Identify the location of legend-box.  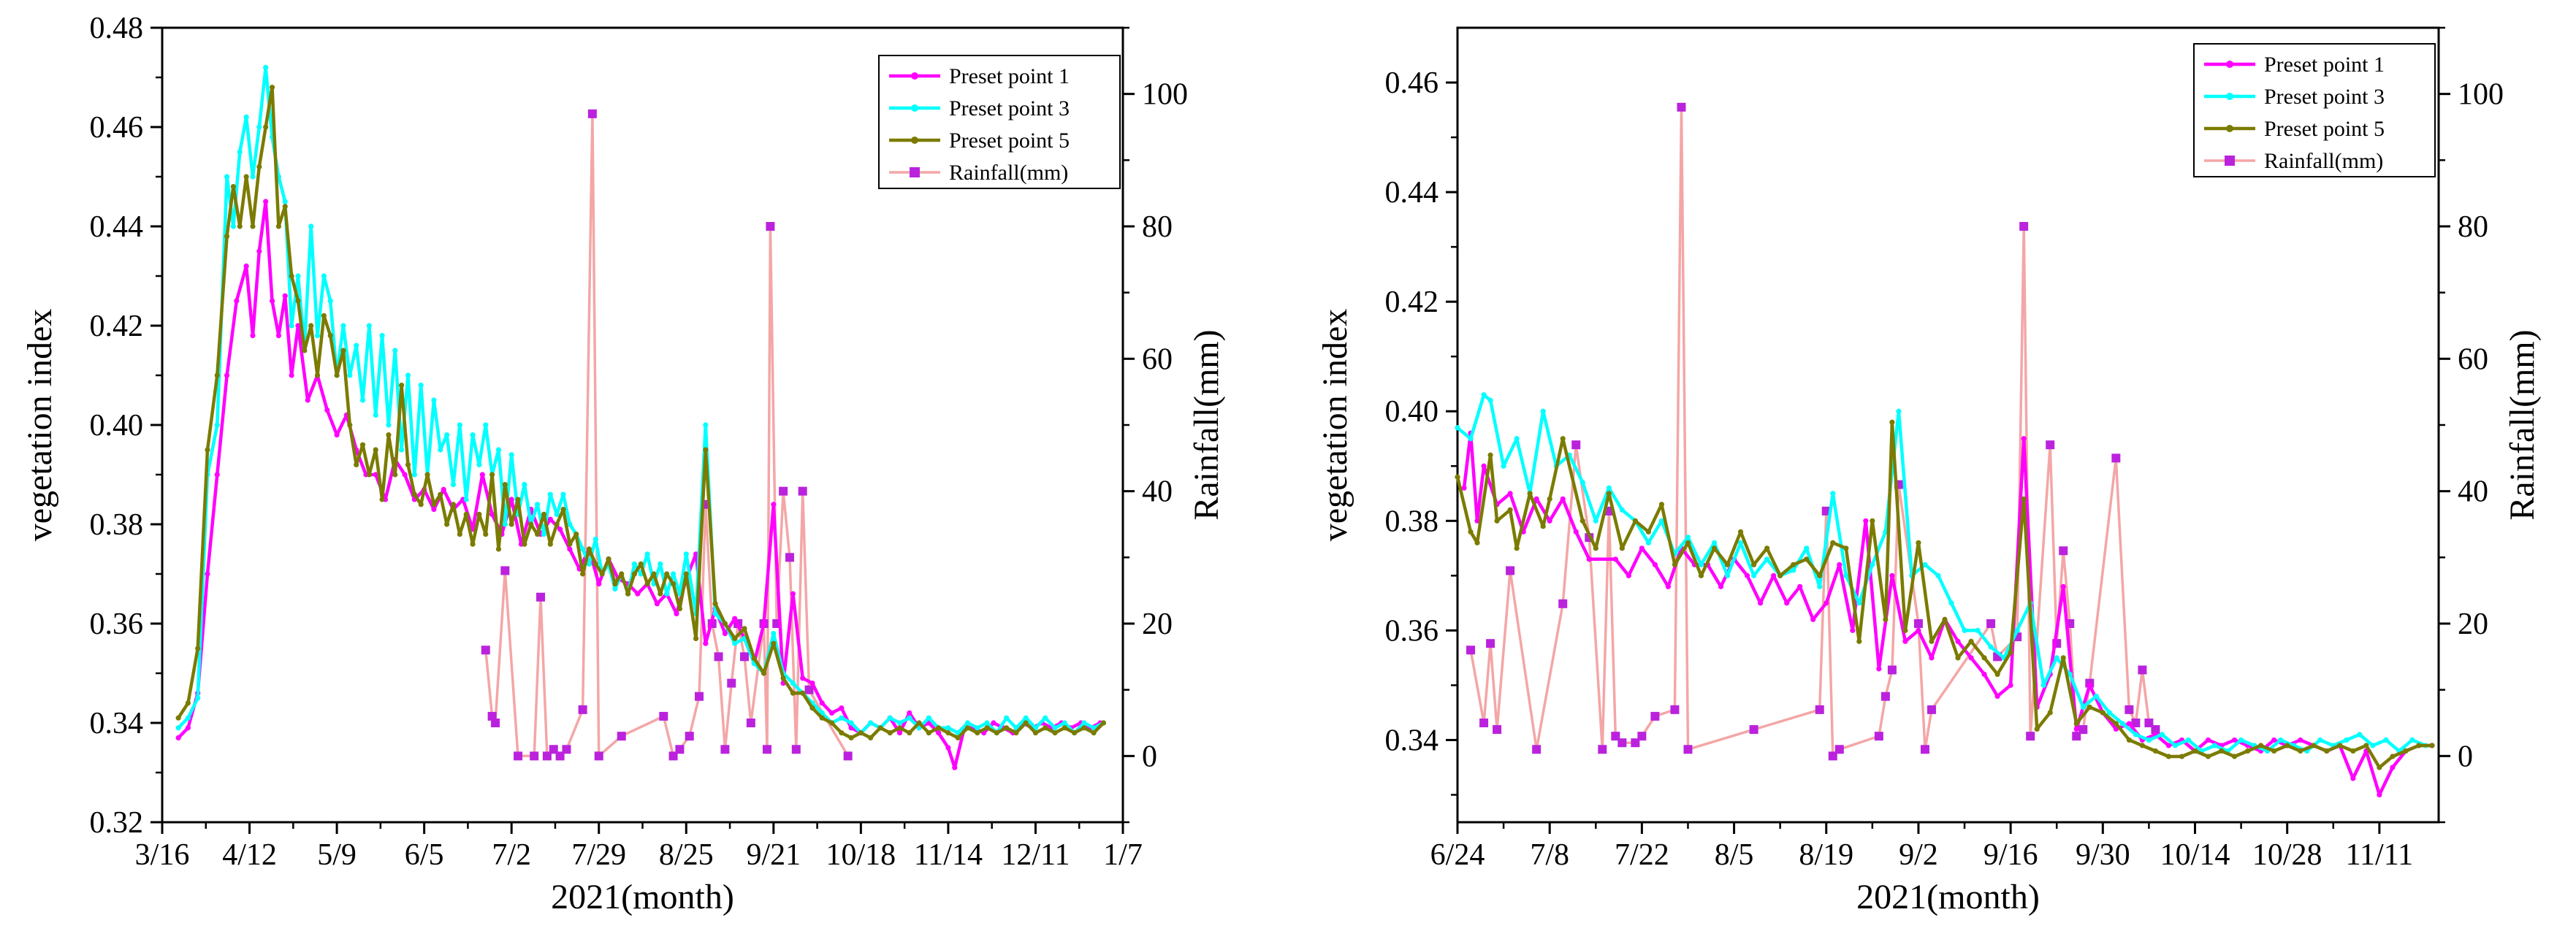
(1000, 122).